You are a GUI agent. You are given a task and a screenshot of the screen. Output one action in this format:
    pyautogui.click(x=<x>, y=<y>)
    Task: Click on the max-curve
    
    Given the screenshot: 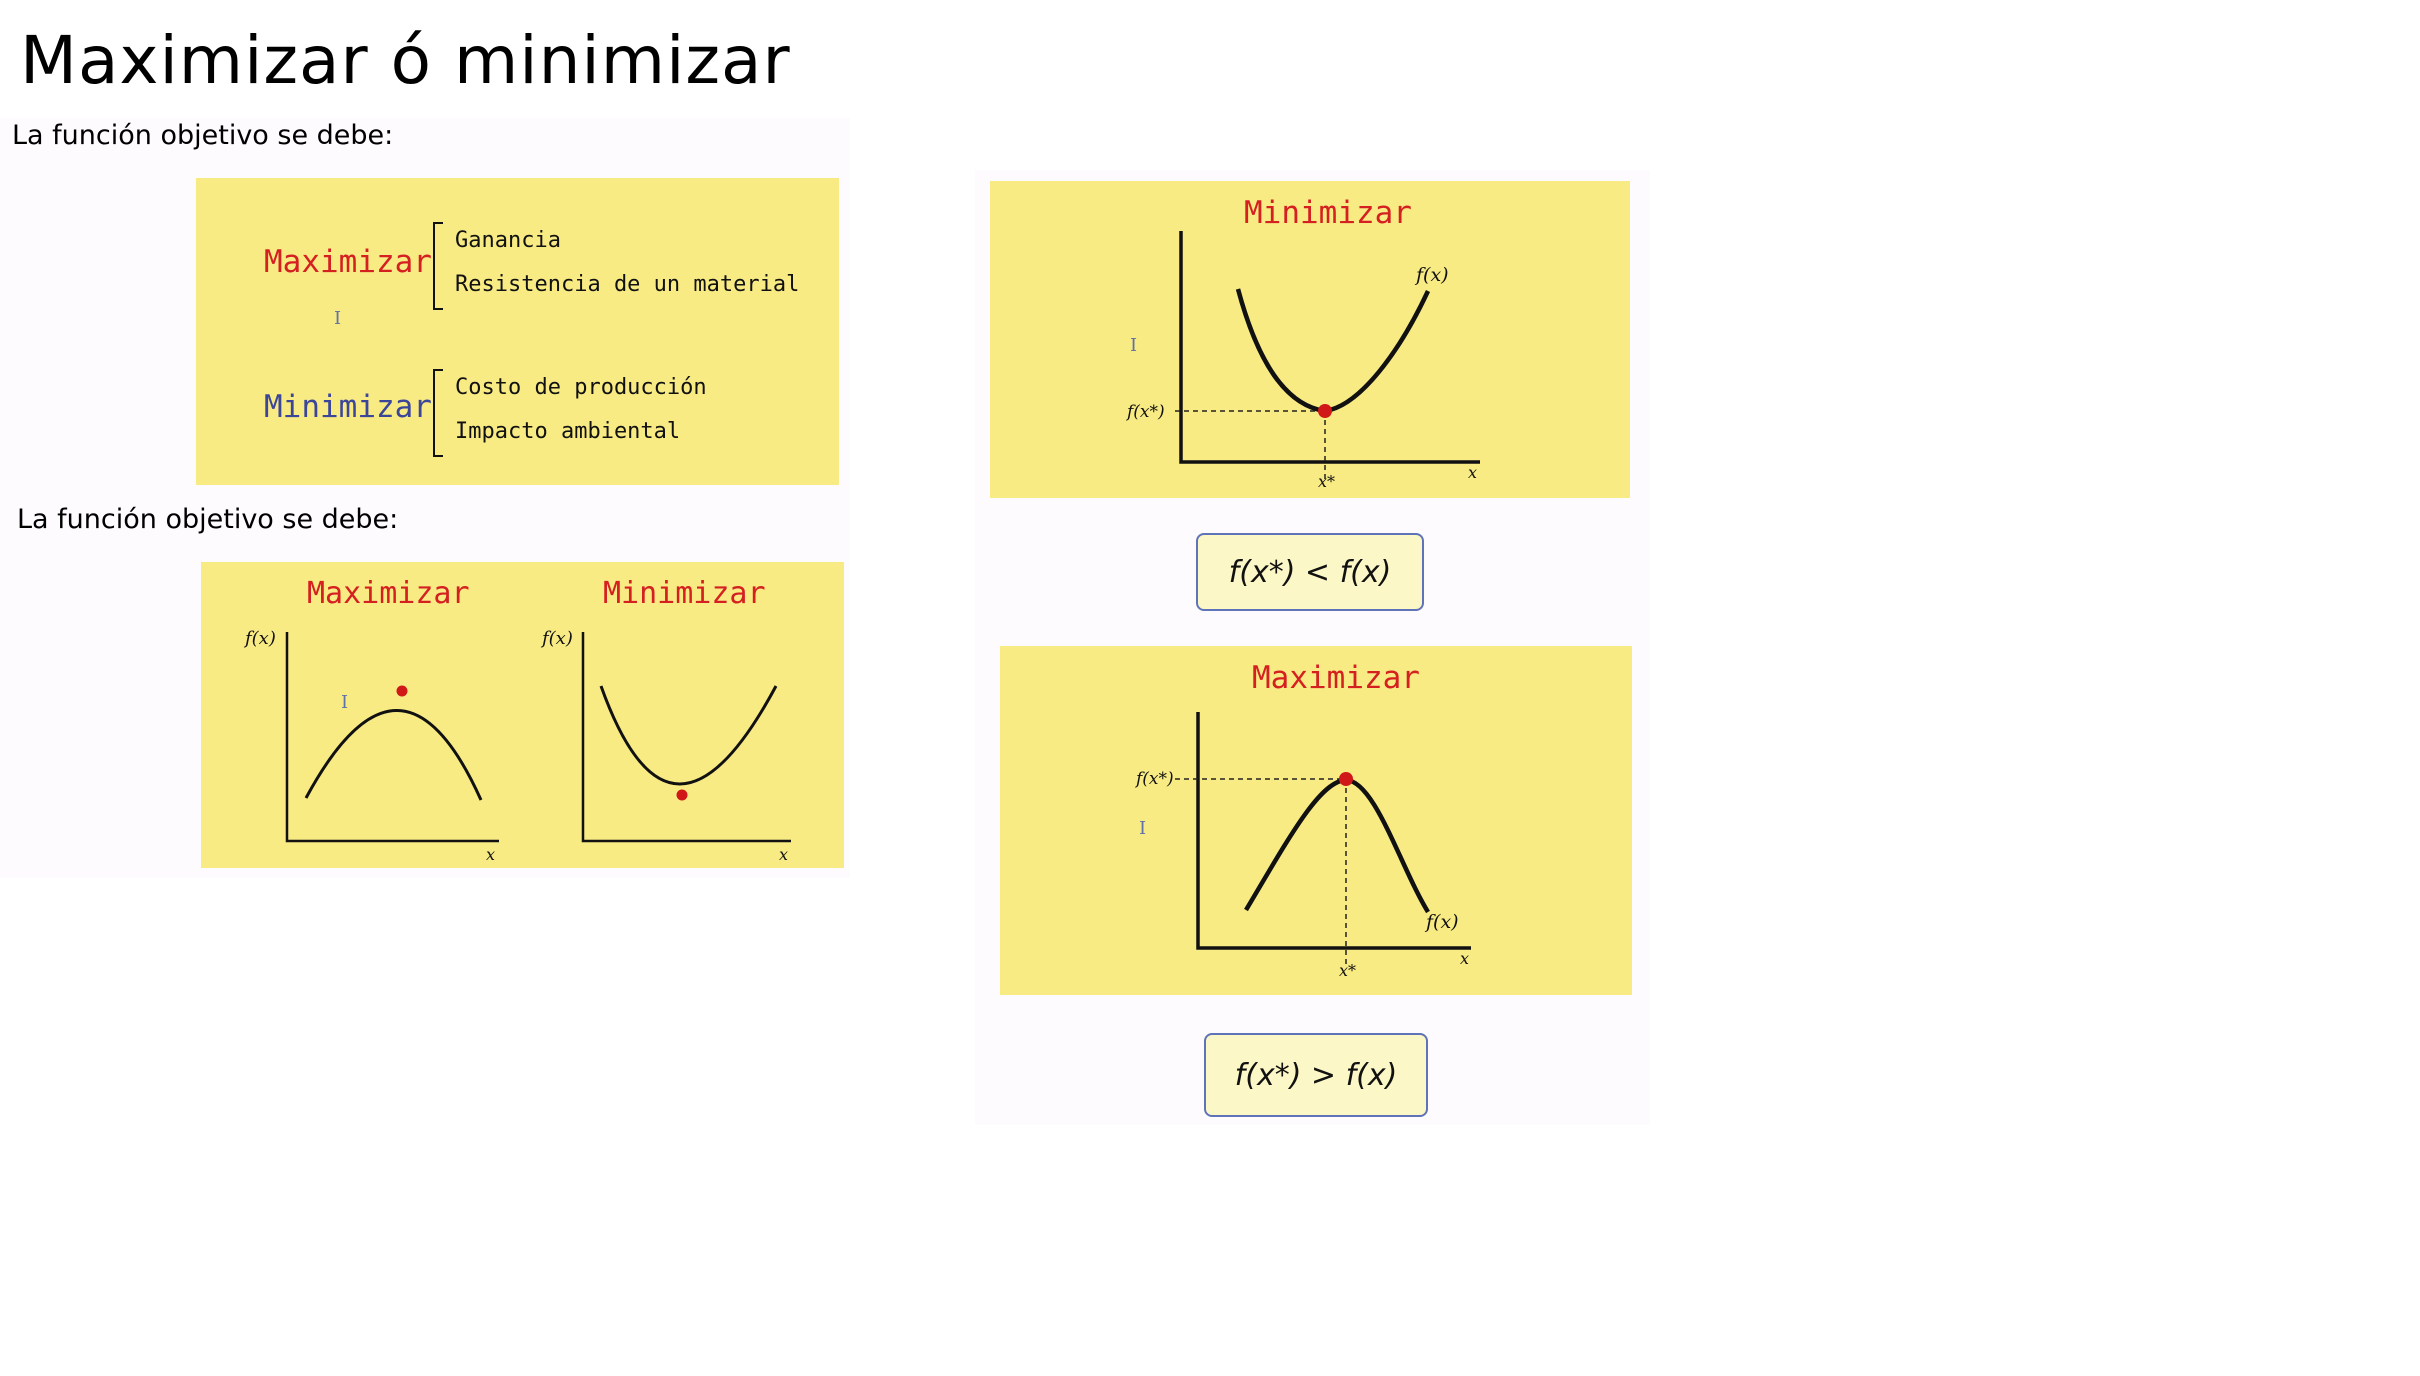 What is the action you would take?
    pyautogui.click(x=1337, y=845)
    